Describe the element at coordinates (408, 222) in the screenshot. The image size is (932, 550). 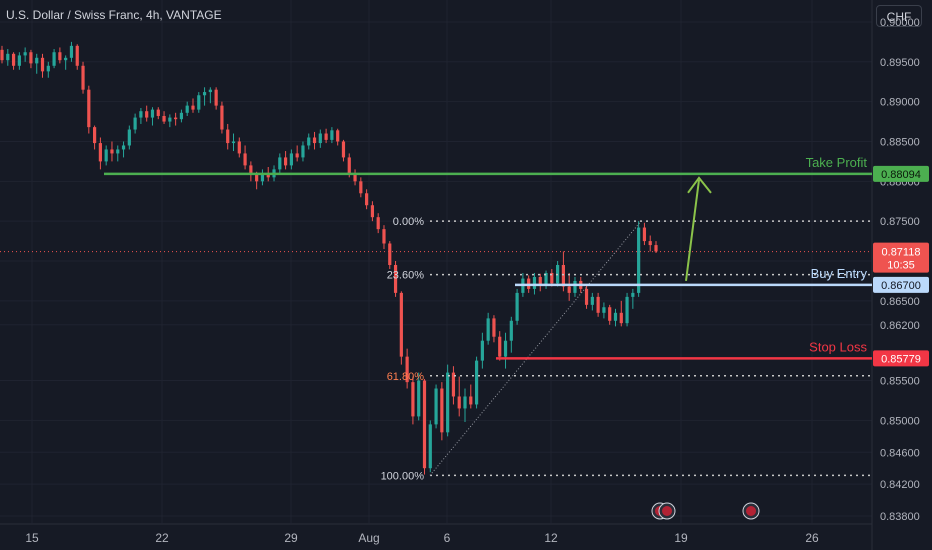
I see `fib-label: 0.00%` at that location.